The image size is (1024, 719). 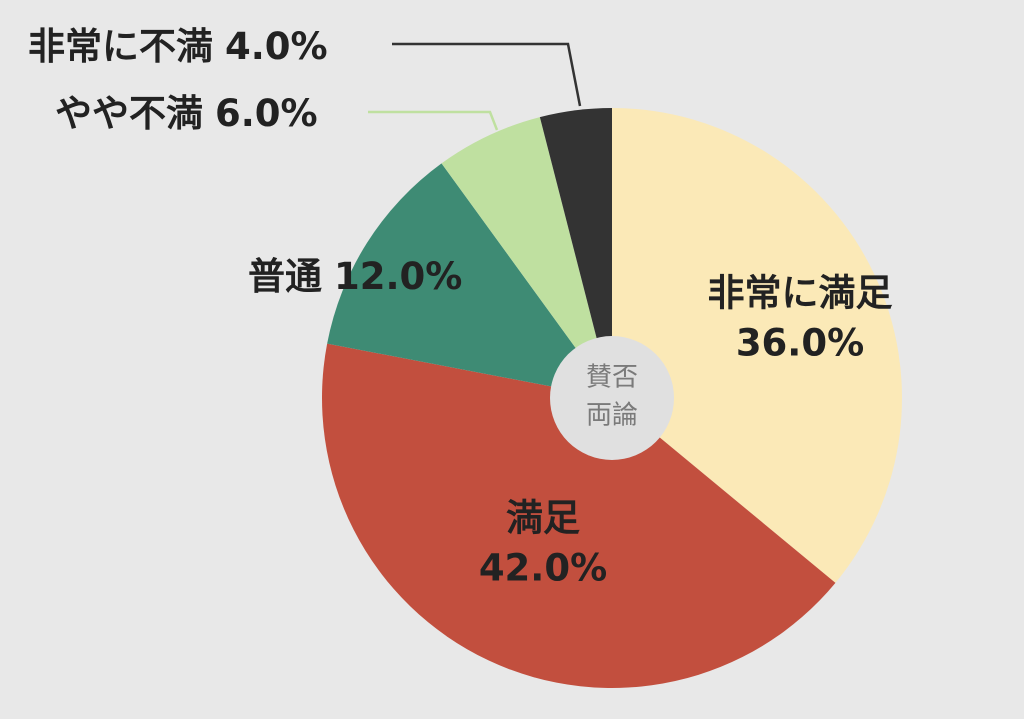 I want to click on slice-label: やや不満 6.0%, so click(x=186, y=113).